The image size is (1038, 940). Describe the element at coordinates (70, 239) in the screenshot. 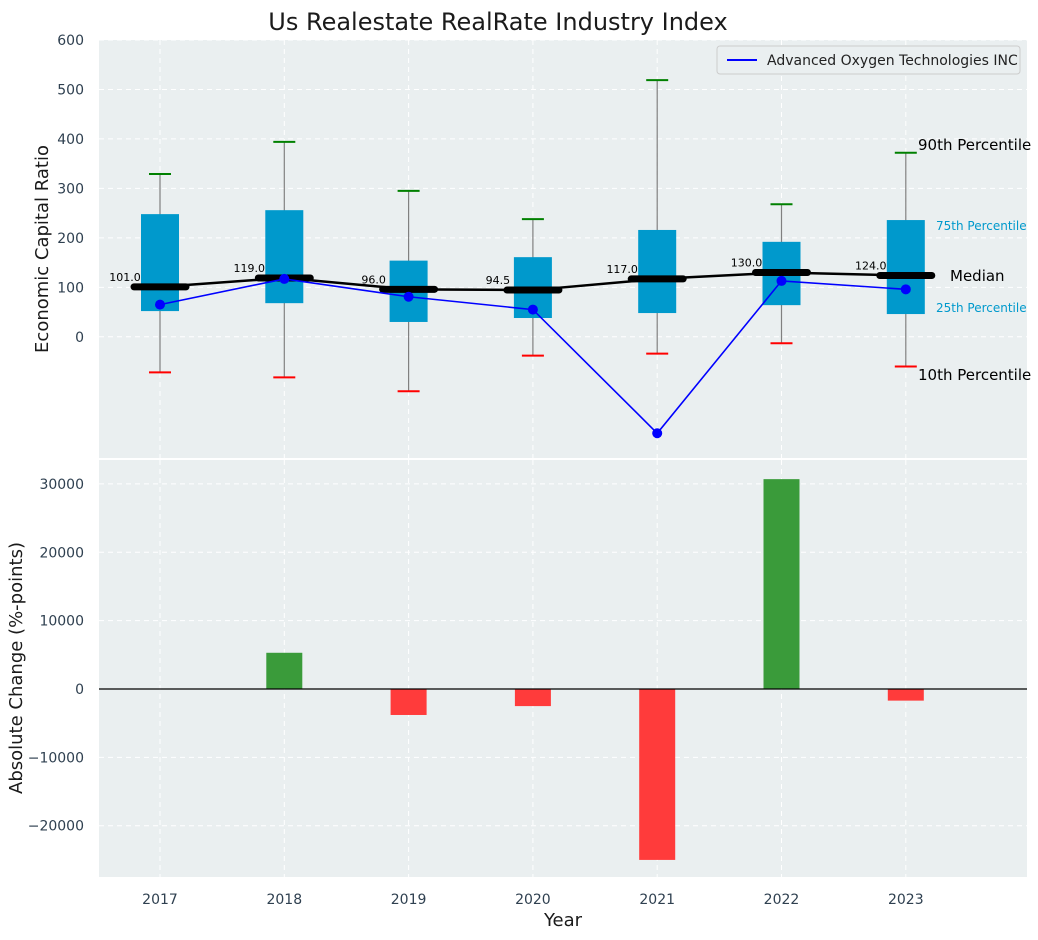

I see `top-y-tick-label: 200` at that location.